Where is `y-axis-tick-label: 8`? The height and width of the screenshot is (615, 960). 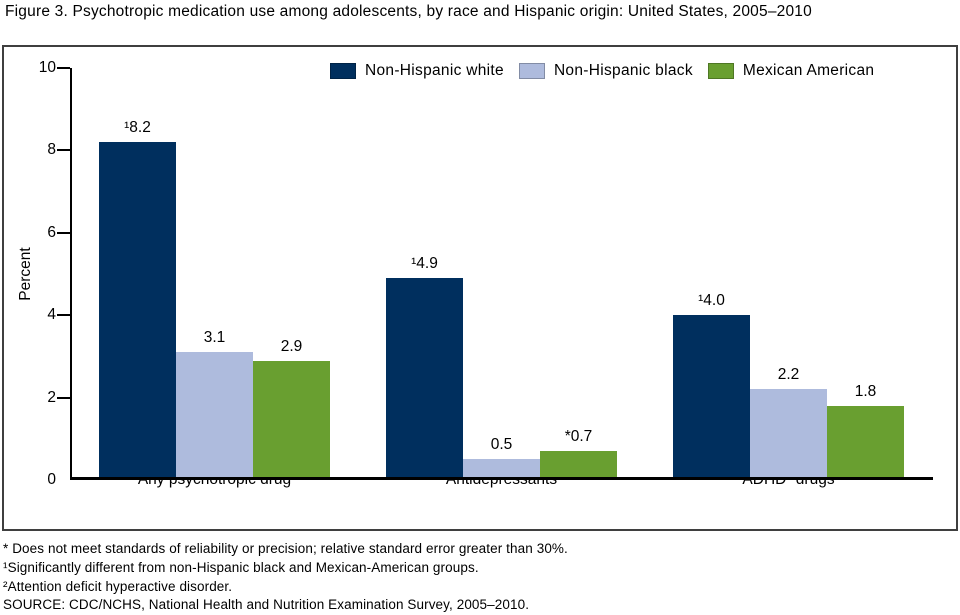 y-axis-tick-label: 8 is located at coordinates (51, 150).